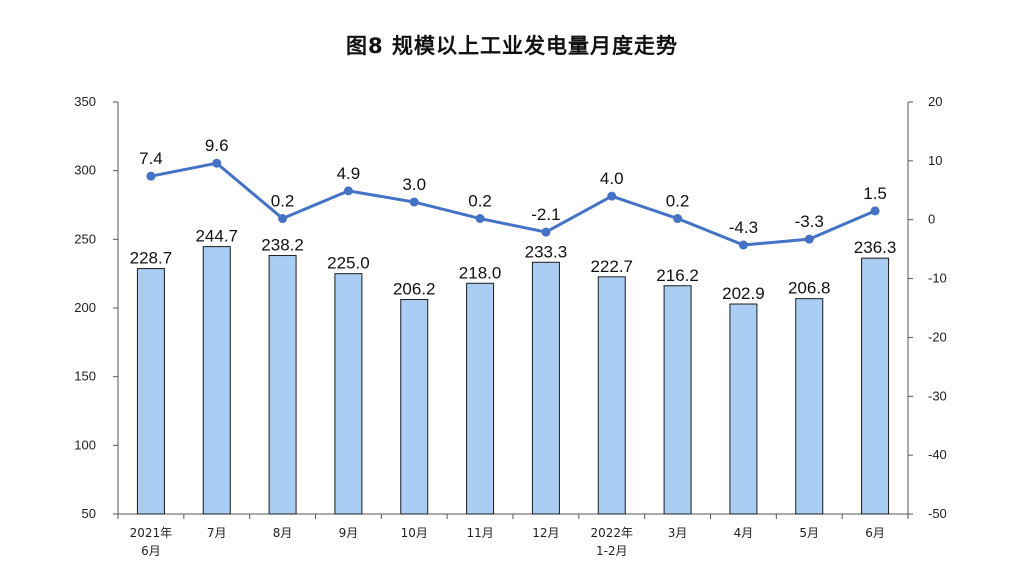 This screenshot has height=583, width=1024. I want to click on x-category-label: 12月, so click(545, 533).